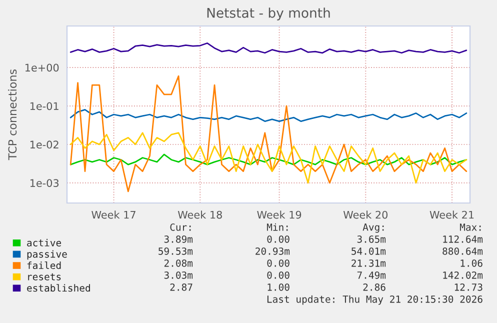 This screenshot has height=323, width=497. Describe the element at coordinates (371, 239) in the screenshot. I see `text: 3.65m` at that location.